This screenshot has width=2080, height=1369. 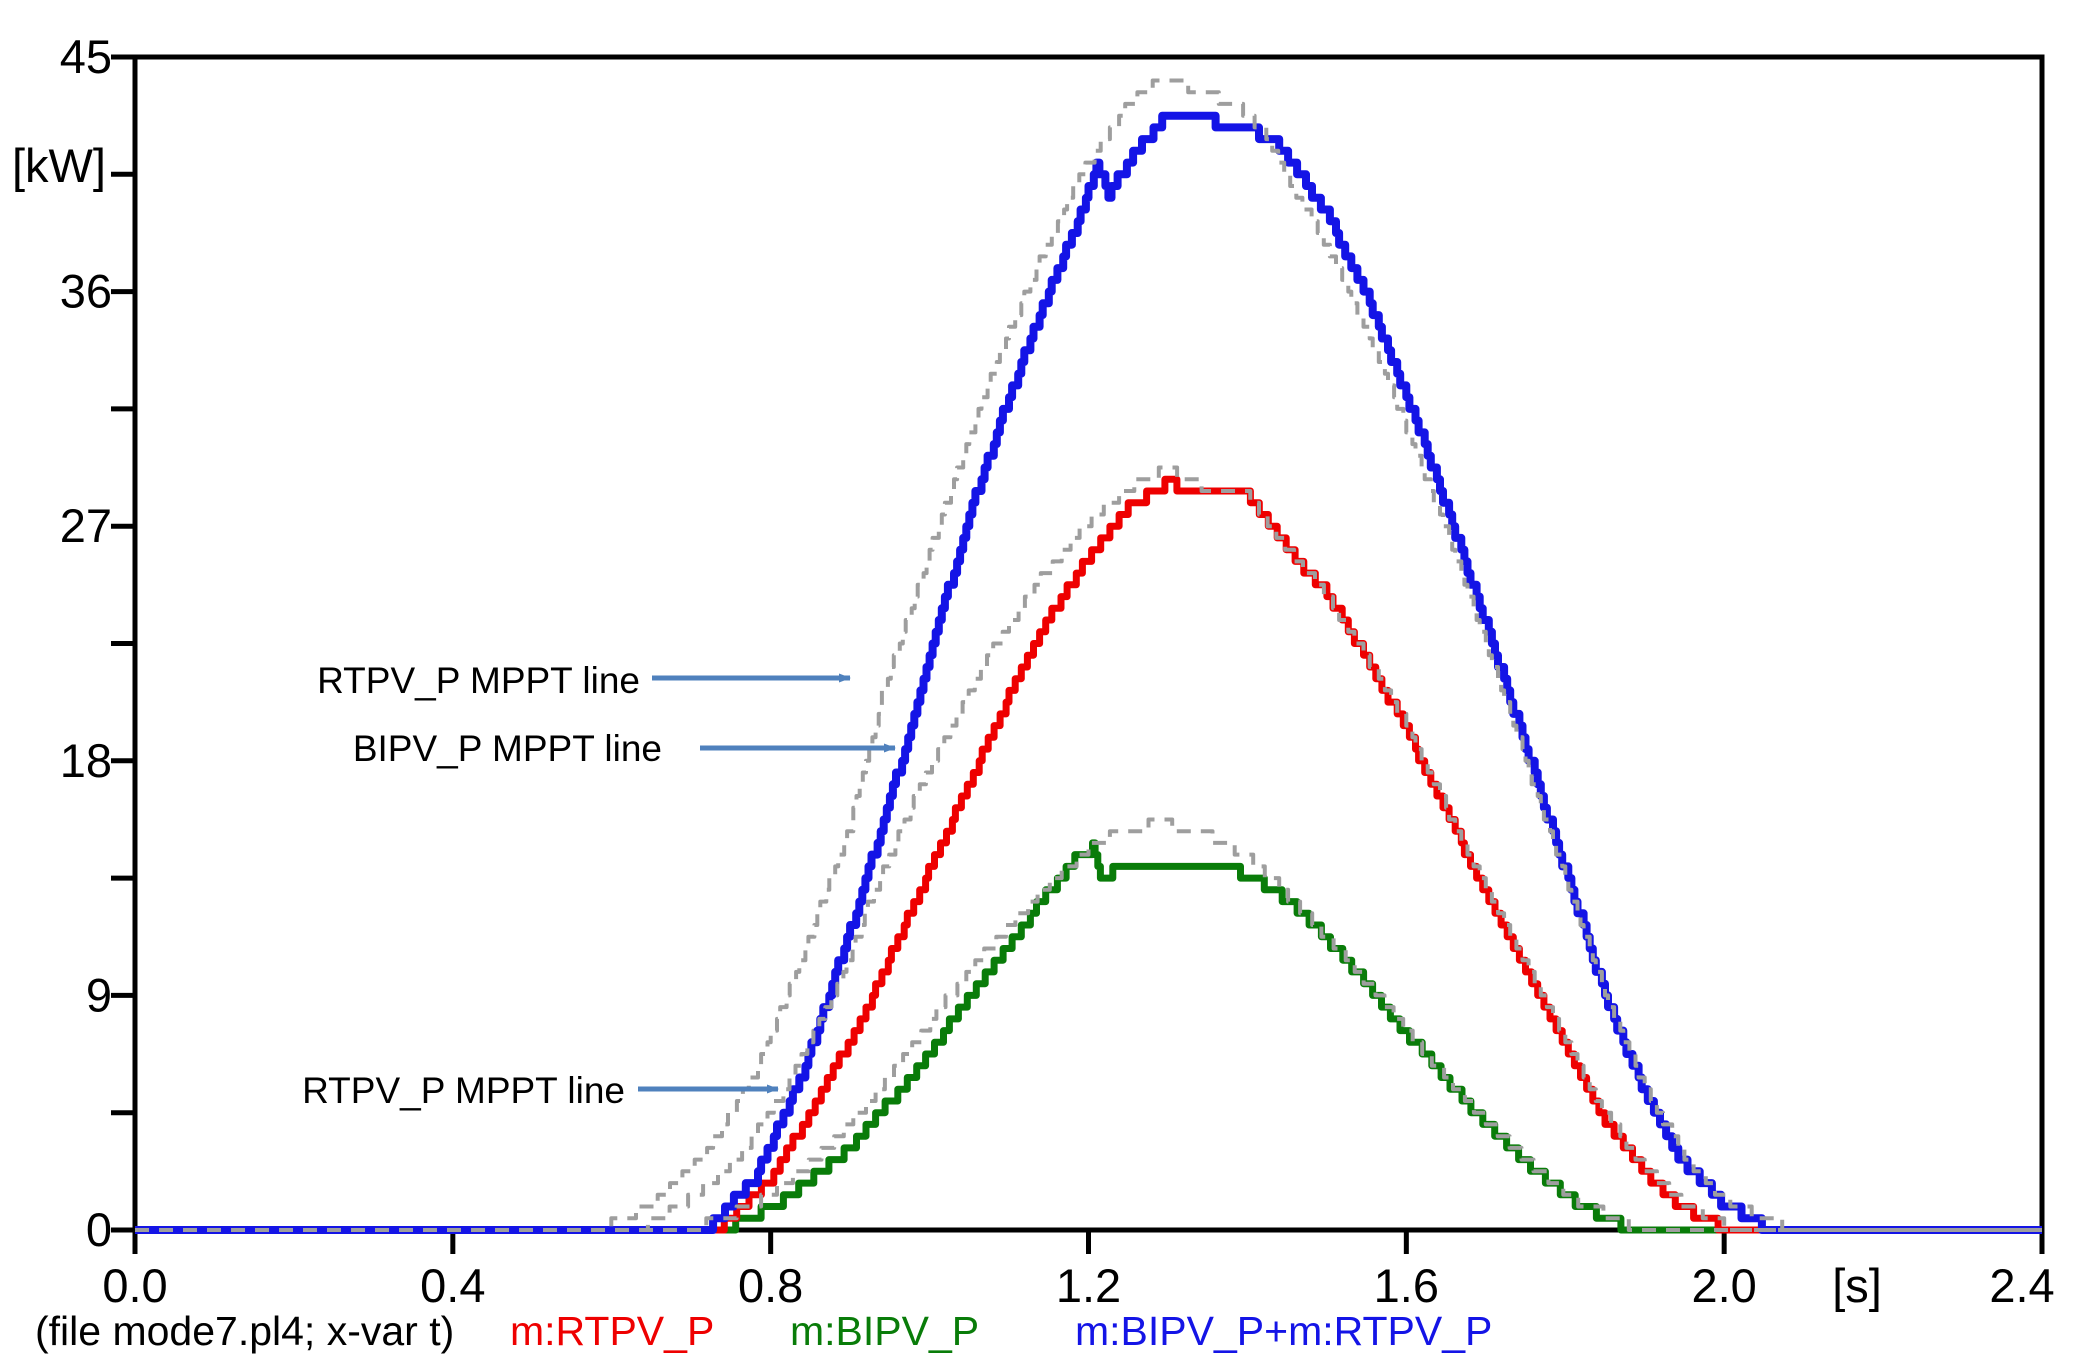 What do you see at coordinates (1283, 1331) in the screenshot?
I see `legend-item: m:BIPV_P+m:RTPV_P` at bounding box center [1283, 1331].